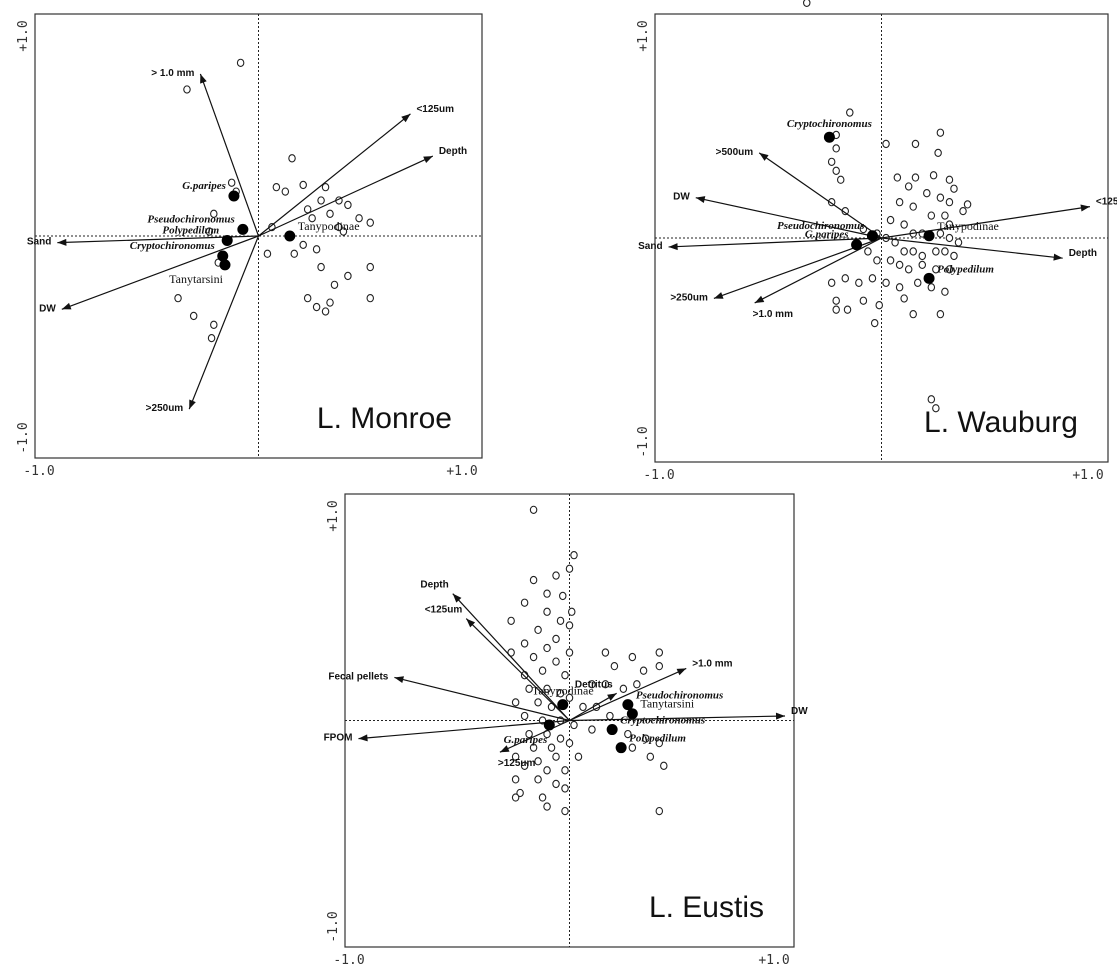 Image resolution: width=1117 pixels, height=967 pixels. What do you see at coordinates (712, 663) in the screenshot?
I see `env-vector-label: >1.0 mm` at bounding box center [712, 663].